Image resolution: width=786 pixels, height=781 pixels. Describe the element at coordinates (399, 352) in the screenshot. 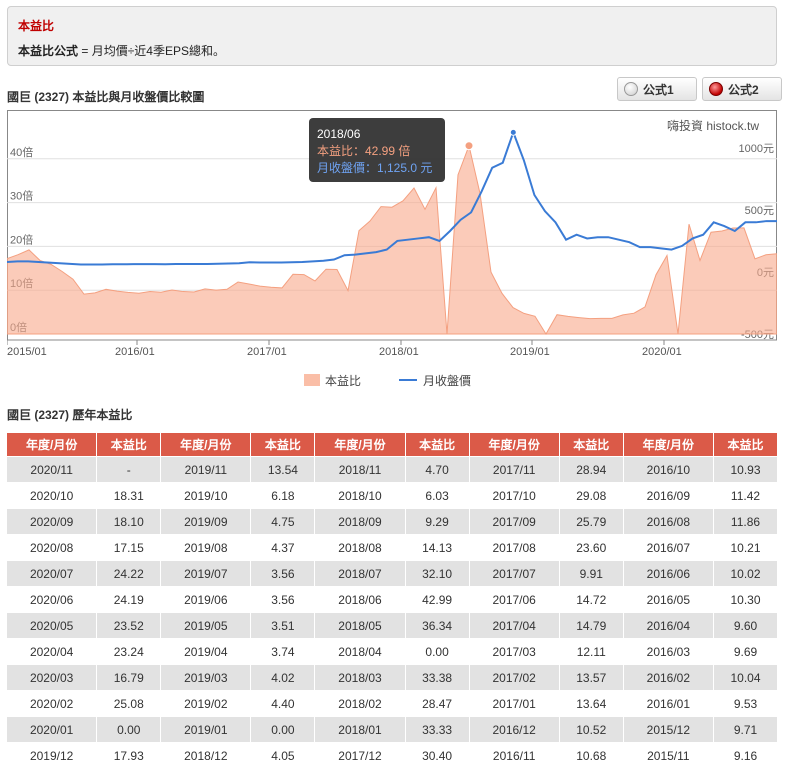

I see `x-tick-label: 2018/01` at that location.